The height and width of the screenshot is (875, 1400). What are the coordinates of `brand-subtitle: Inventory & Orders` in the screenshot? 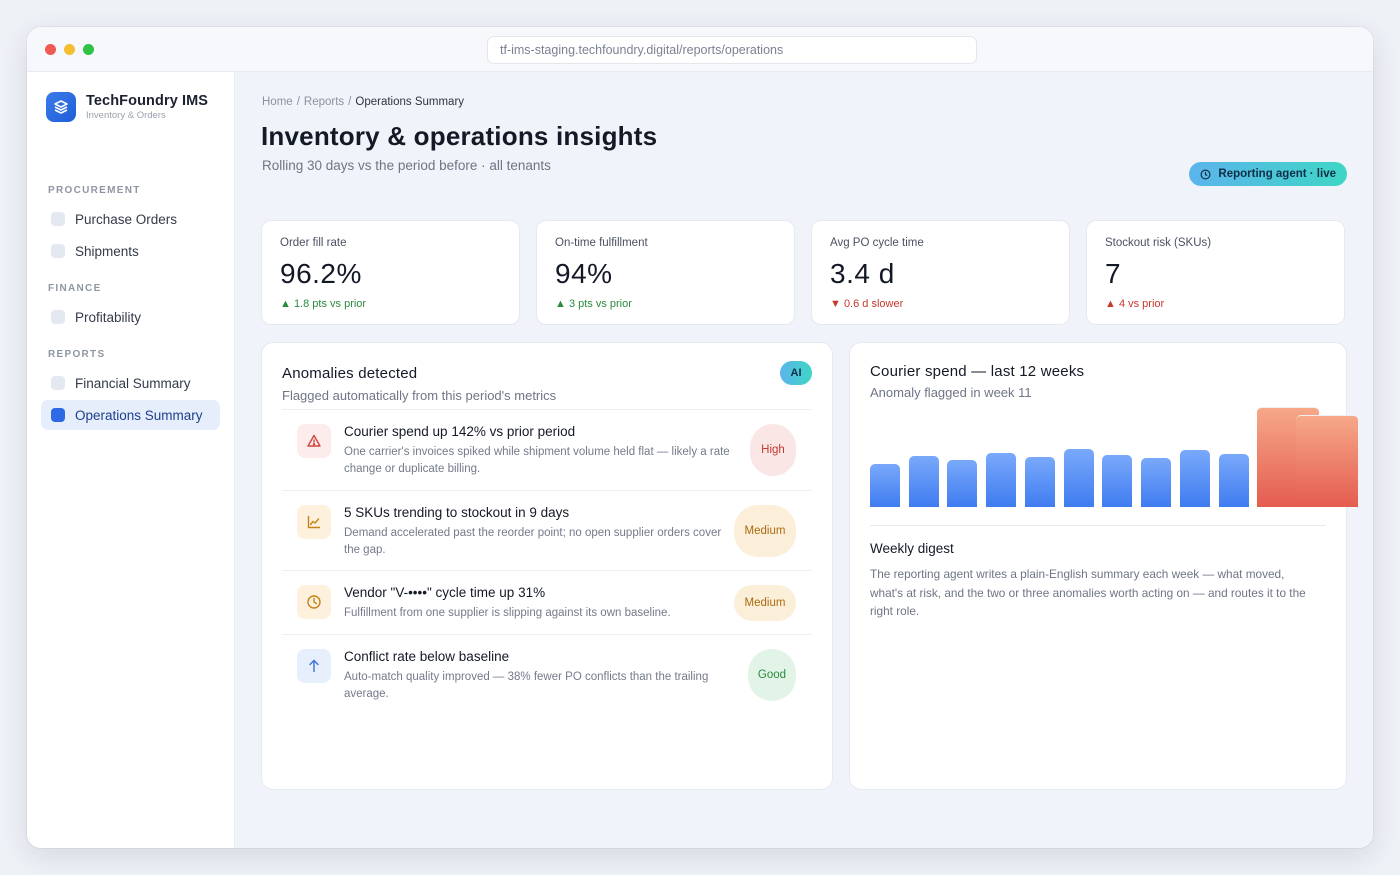 It's located at (126, 115).